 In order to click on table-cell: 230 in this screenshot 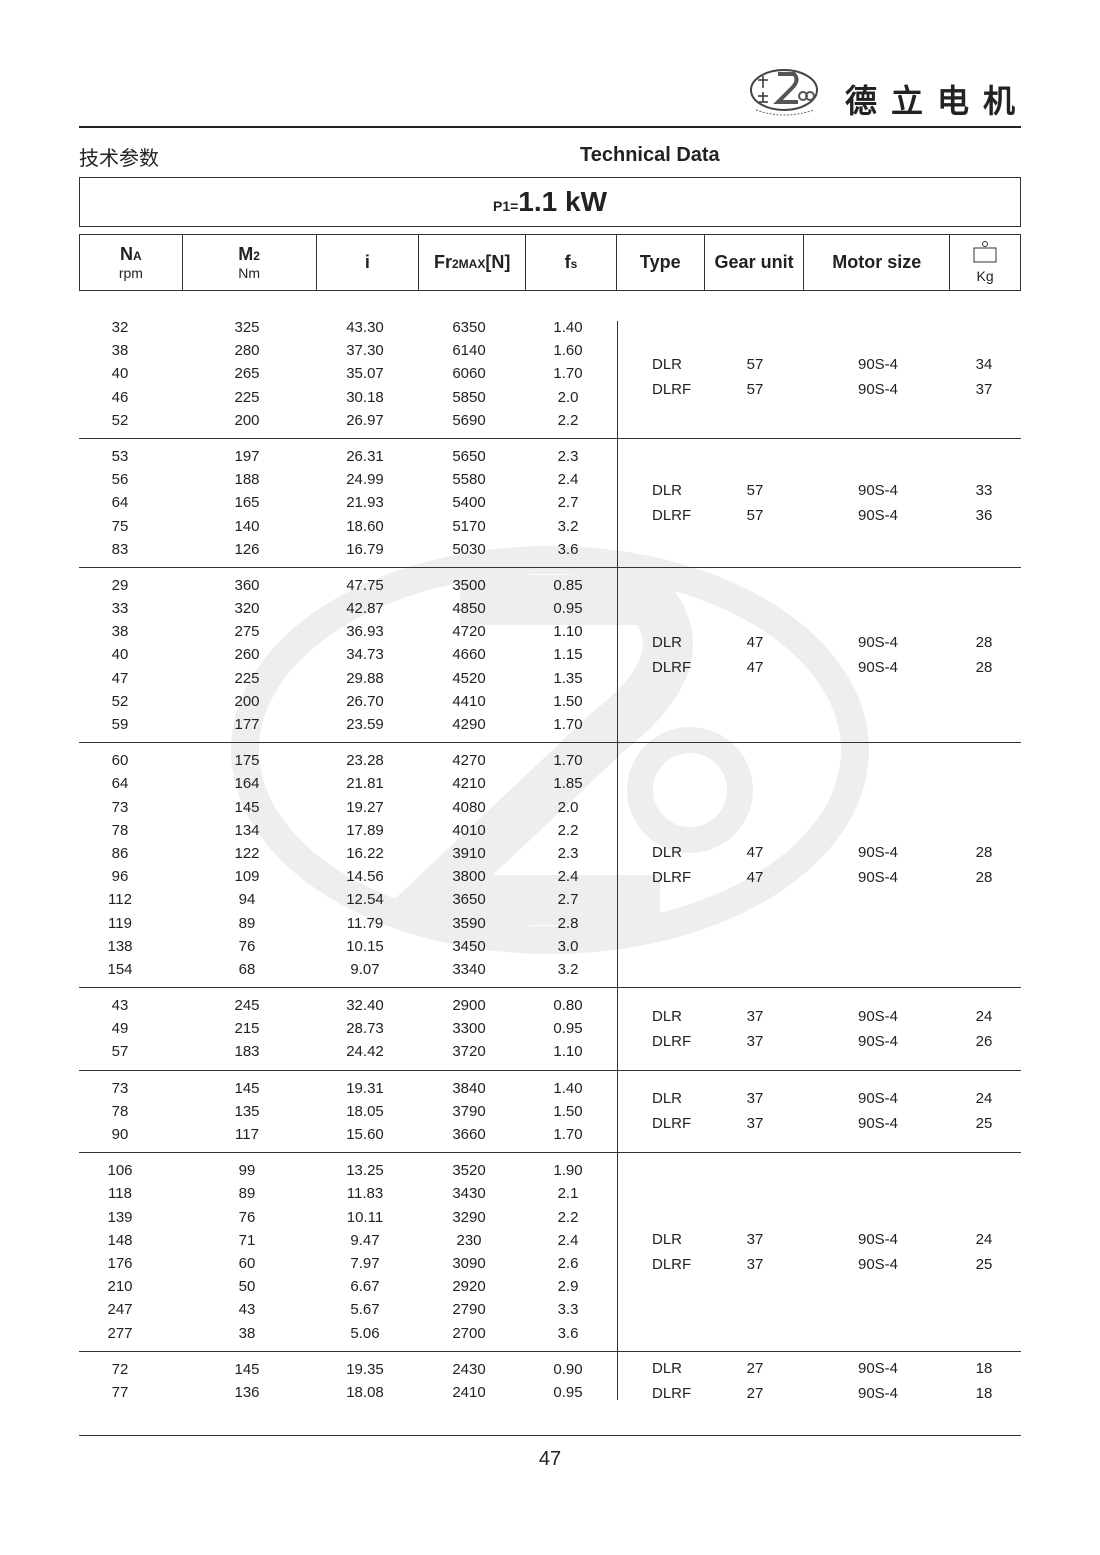, I will do `click(469, 1240)`.